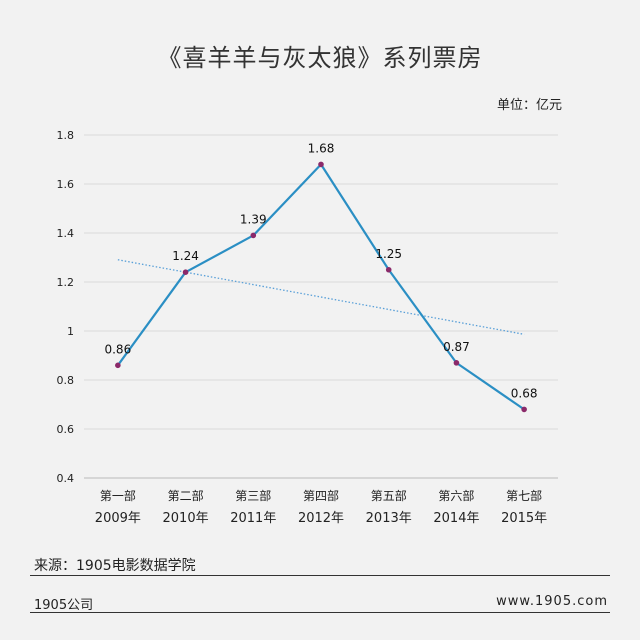  Describe the element at coordinates (552, 601) in the screenshot. I see `footer-website: www.1905.com` at that location.